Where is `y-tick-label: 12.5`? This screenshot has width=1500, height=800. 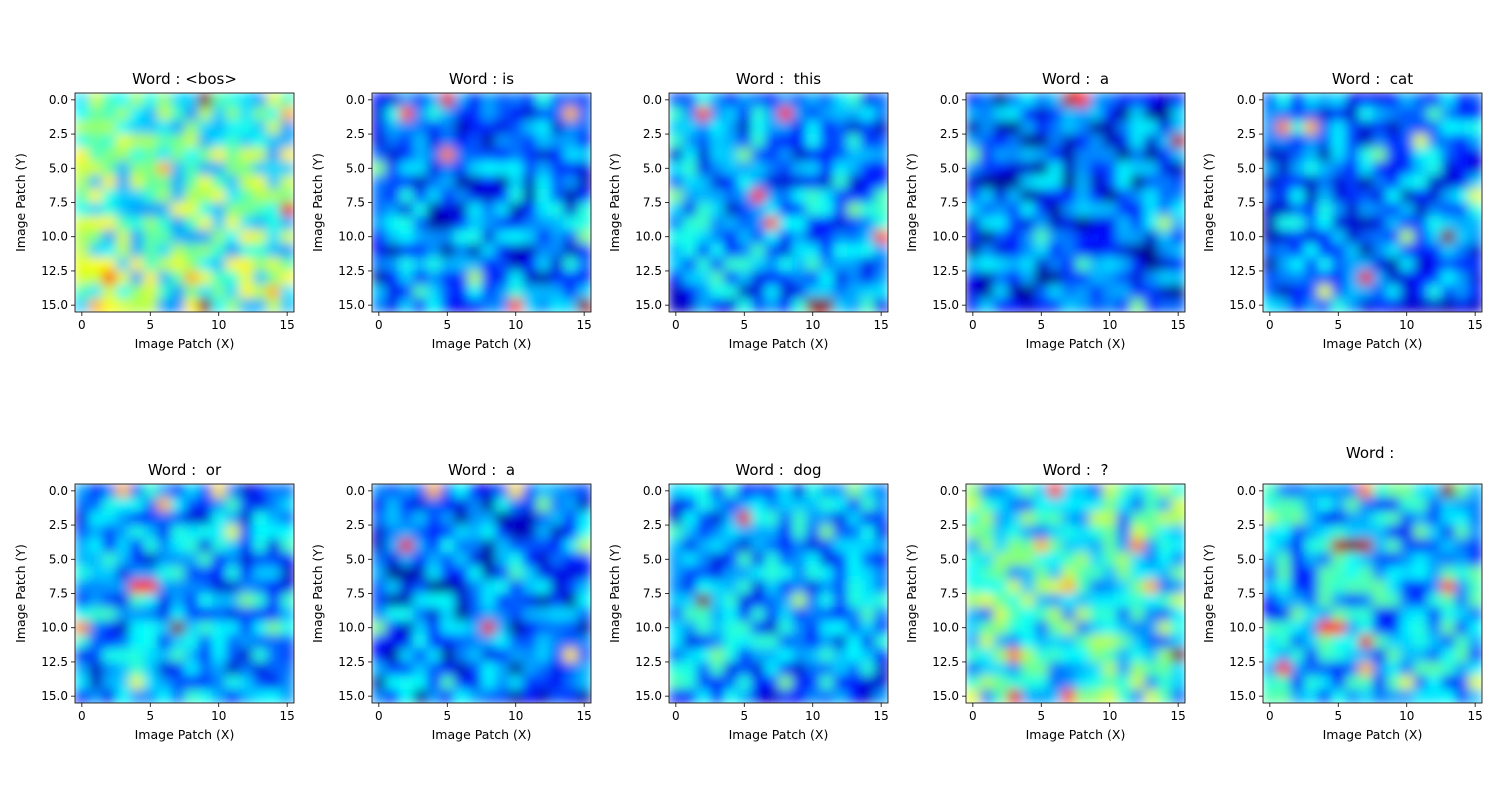
y-tick-label: 12.5 is located at coordinates (54, 662).